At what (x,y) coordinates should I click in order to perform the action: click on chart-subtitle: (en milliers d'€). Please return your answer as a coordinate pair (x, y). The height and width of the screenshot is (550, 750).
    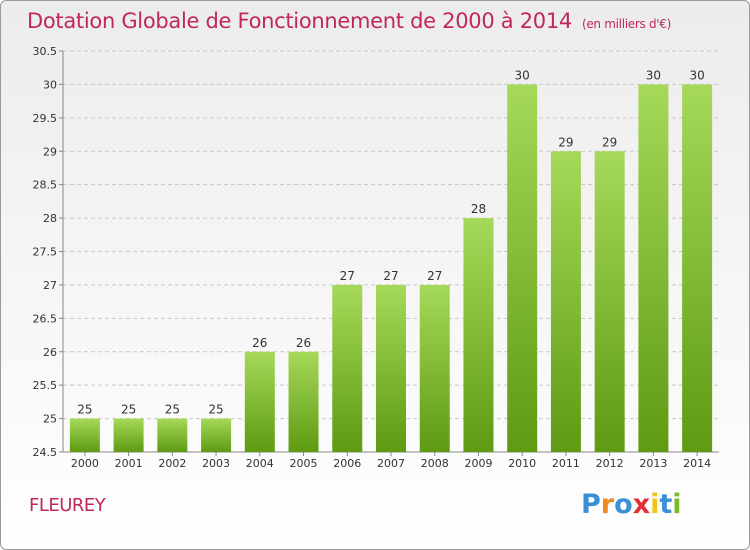
    Looking at the image, I should click on (626, 24).